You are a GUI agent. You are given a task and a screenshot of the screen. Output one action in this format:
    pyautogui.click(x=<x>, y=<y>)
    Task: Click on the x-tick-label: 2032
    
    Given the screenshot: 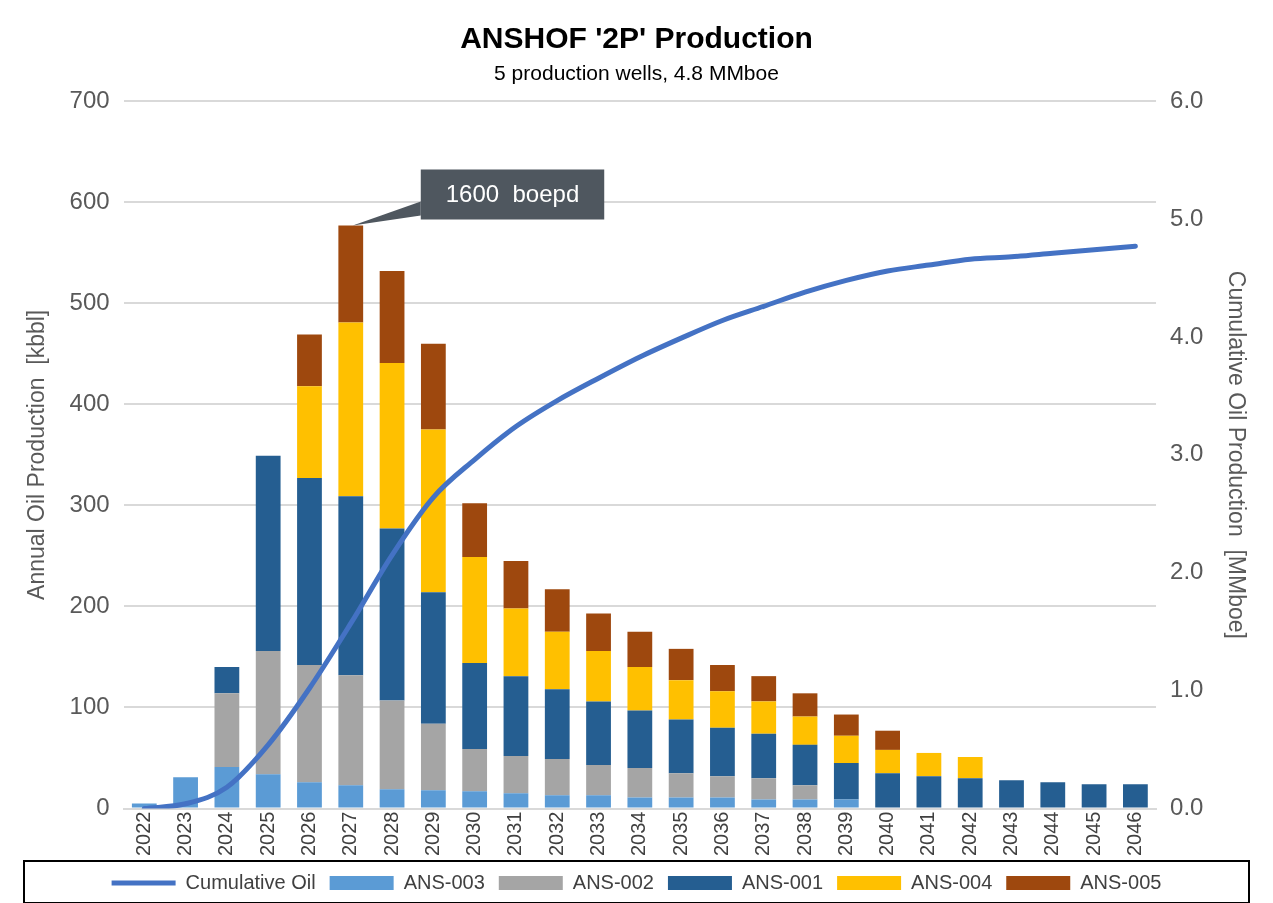 What is the action you would take?
    pyautogui.click(x=555, y=834)
    